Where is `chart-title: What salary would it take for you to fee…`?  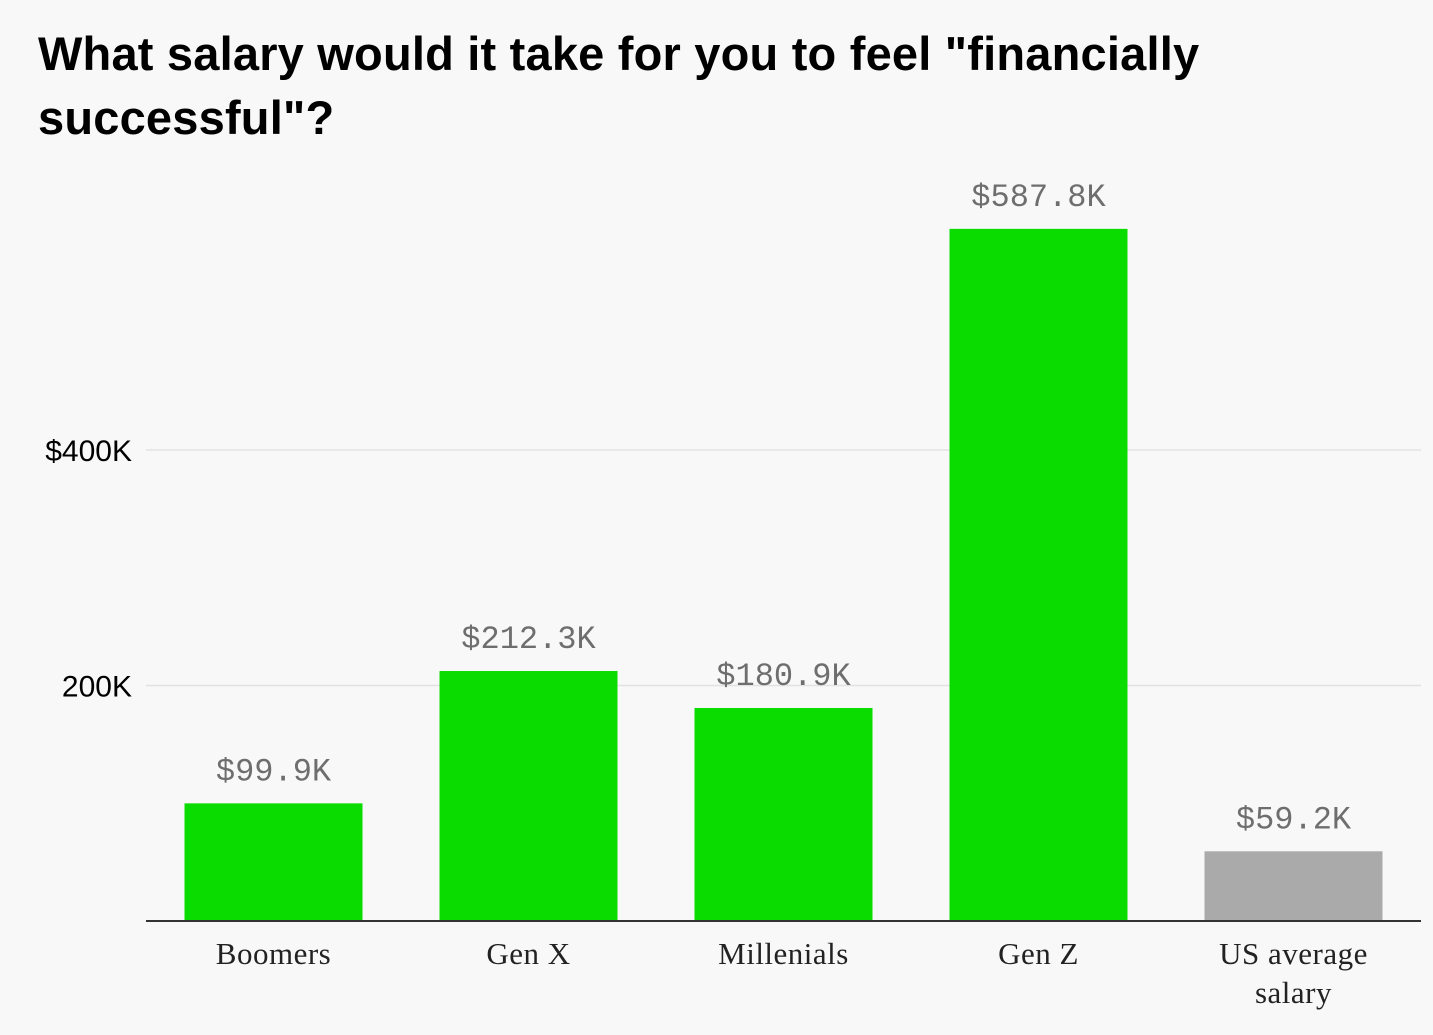 chart-title: What salary would it take for you to fee… is located at coordinates (619, 85).